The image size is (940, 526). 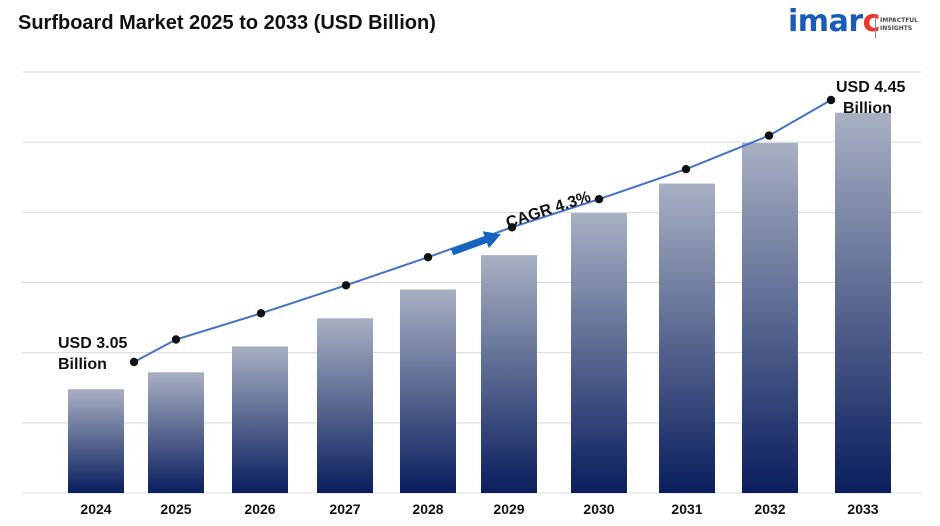 I want to click on bar-2025, so click(x=176, y=432).